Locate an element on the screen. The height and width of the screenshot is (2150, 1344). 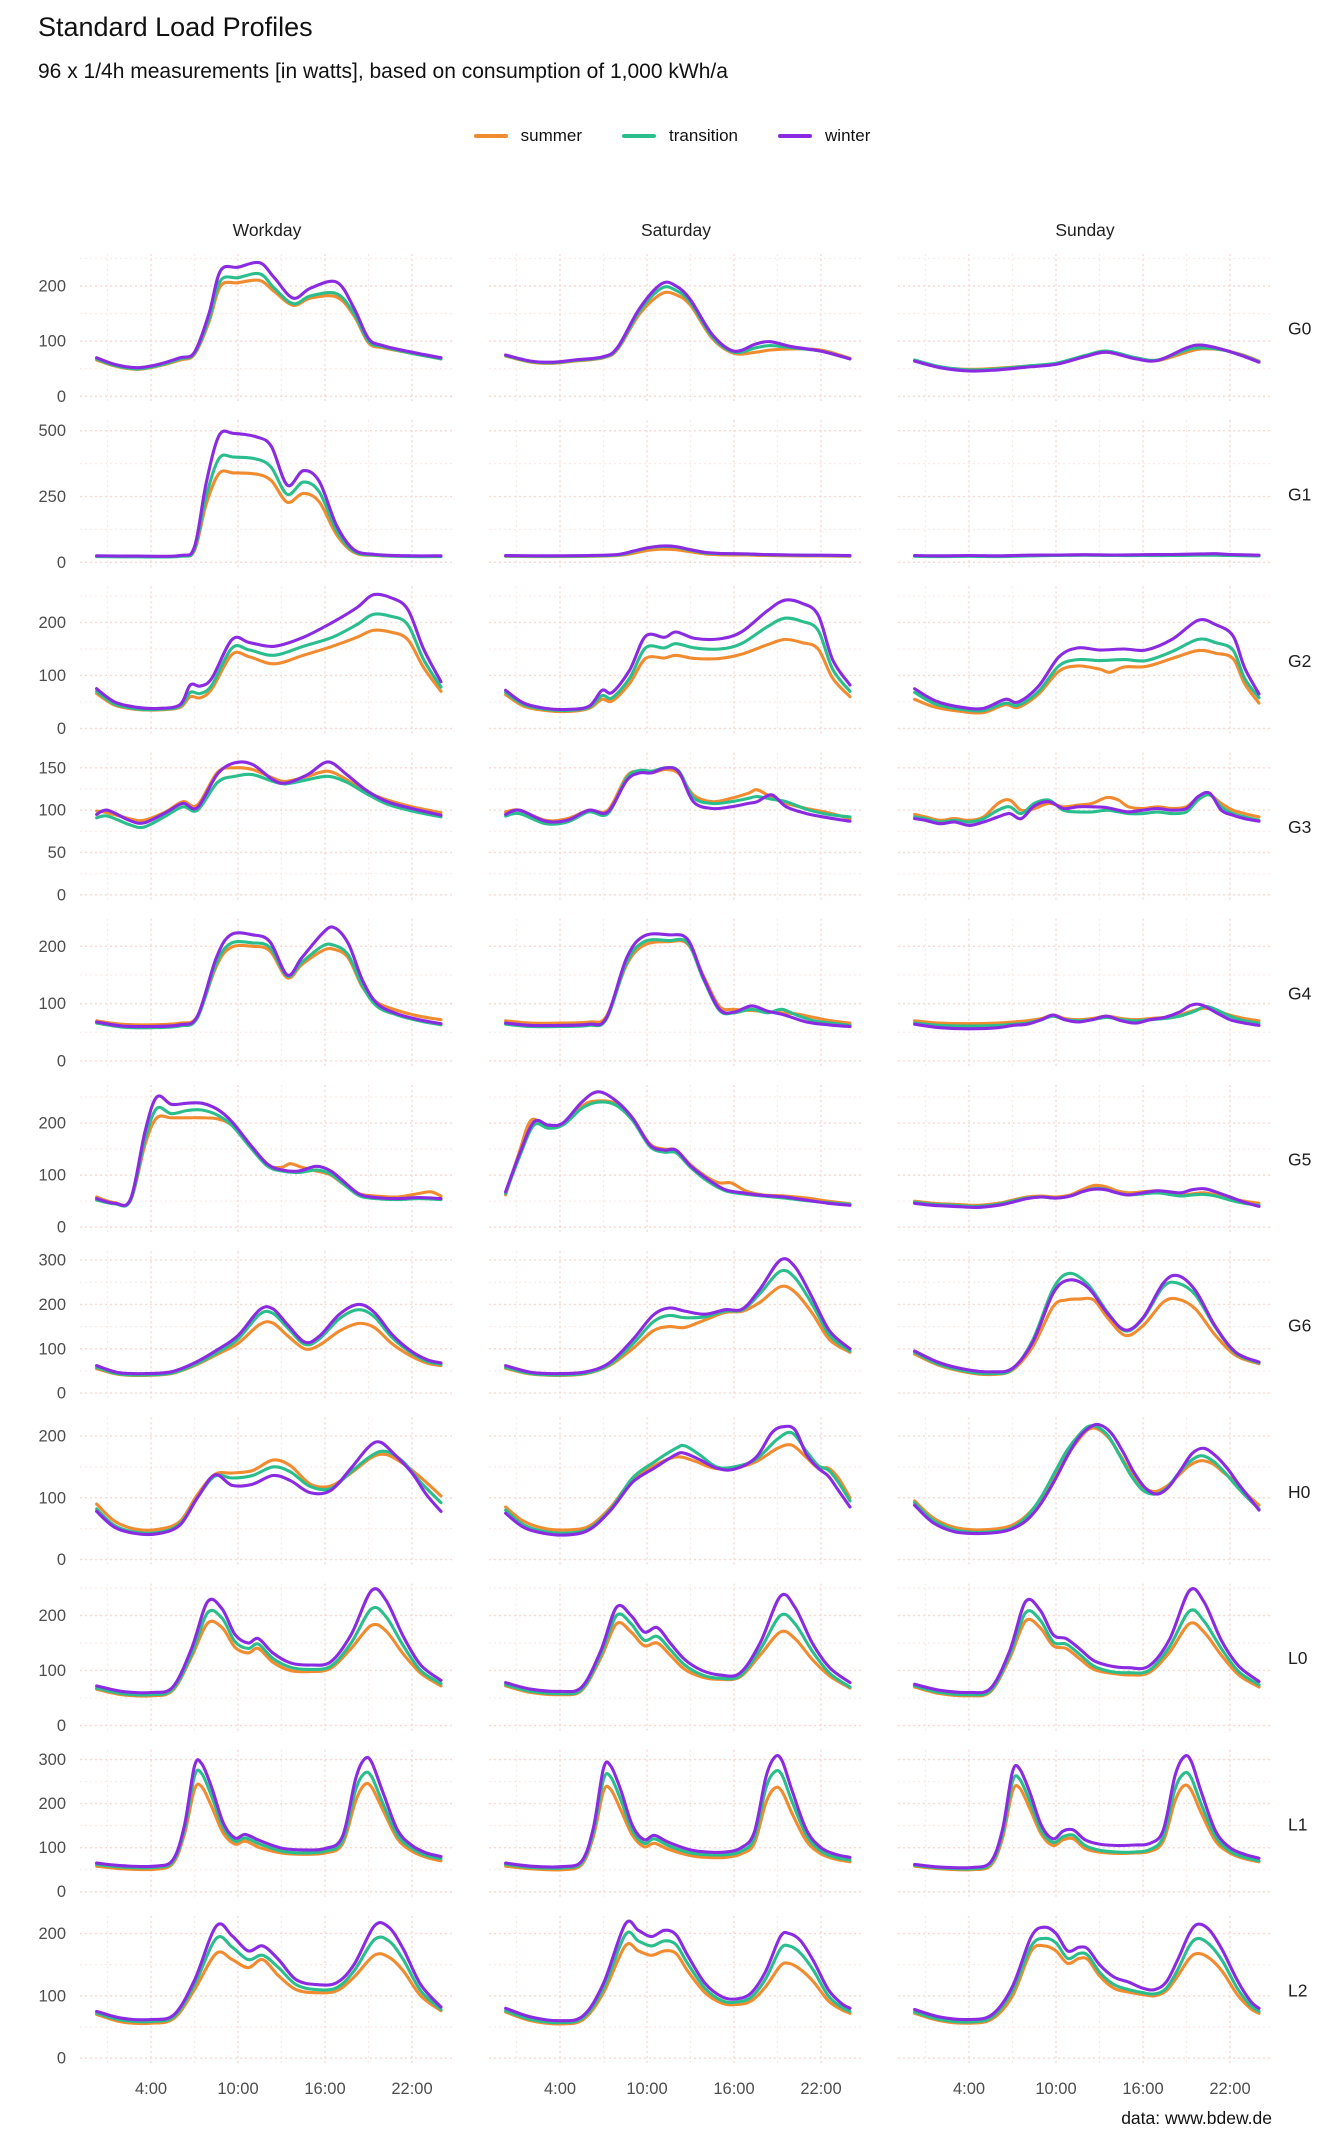
line-G1-Workday-winter is located at coordinates (269, 493).